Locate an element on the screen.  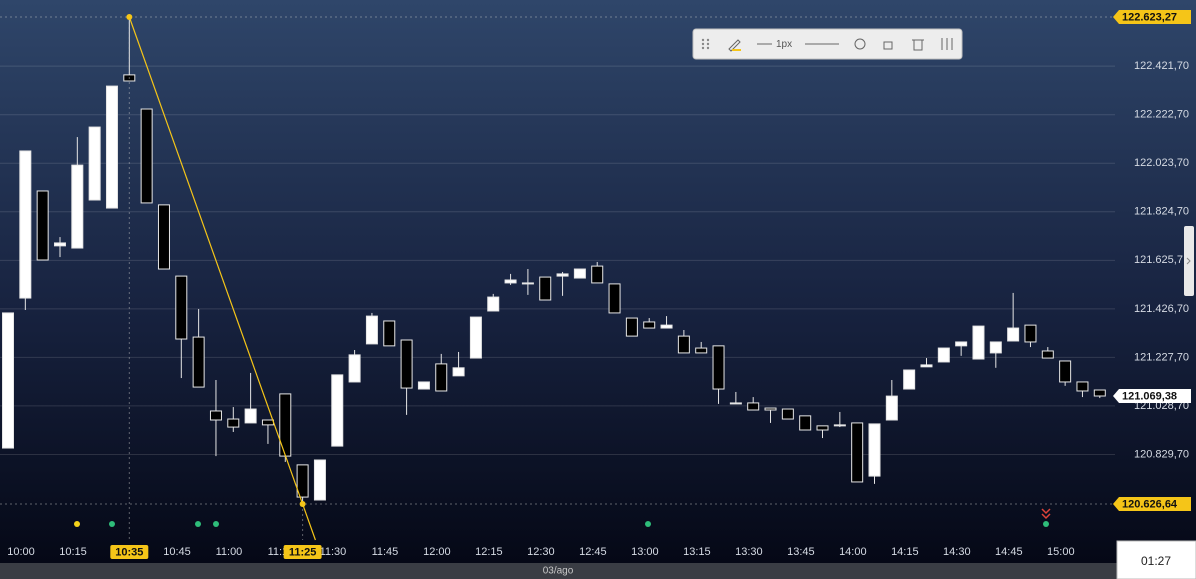
pen-color is located at coordinates (736, 50).